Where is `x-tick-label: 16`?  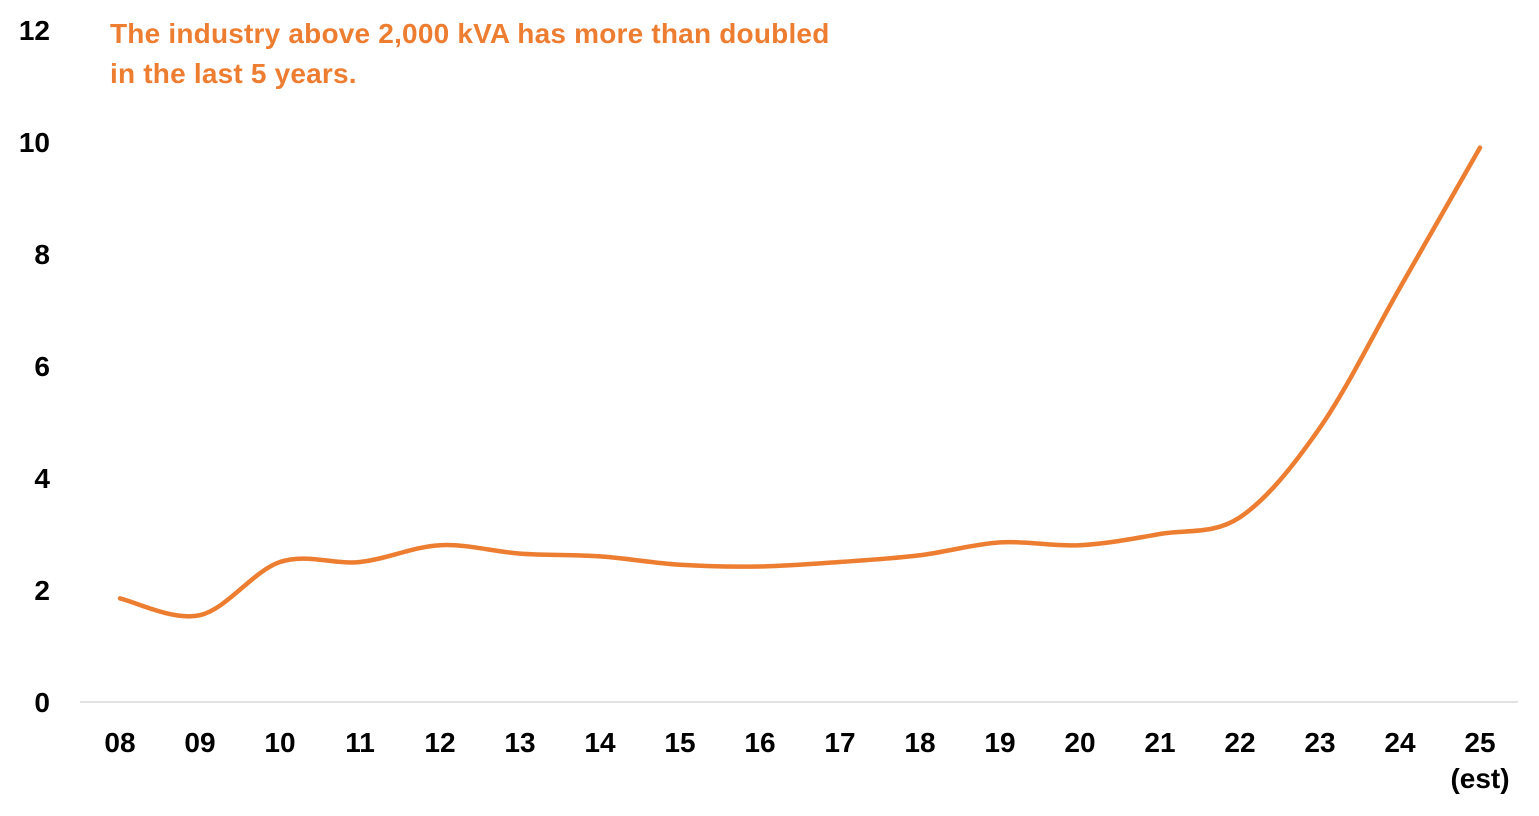
x-tick-label: 16 is located at coordinates (759, 742).